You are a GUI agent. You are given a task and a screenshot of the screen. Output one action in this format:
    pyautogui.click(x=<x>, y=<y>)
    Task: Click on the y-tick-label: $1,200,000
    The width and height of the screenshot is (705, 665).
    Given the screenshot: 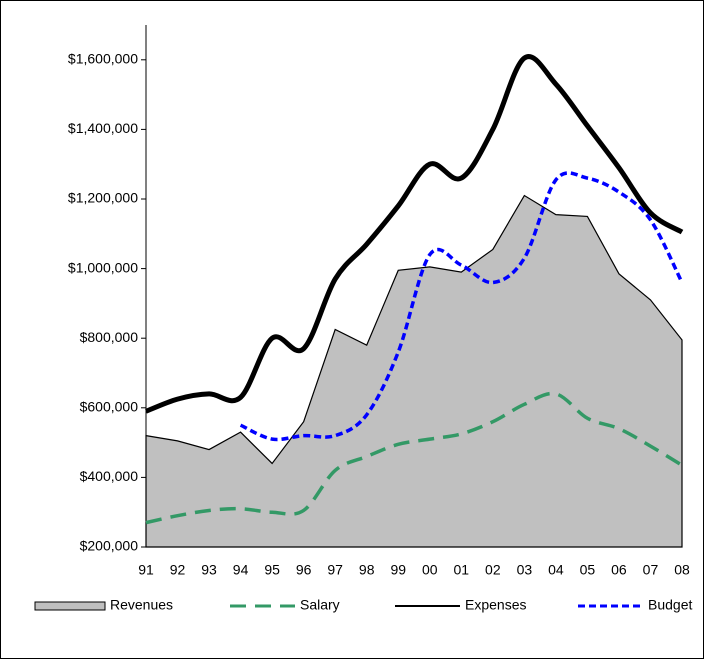 What is the action you would take?
    pyautogui.click(x=103, y=198)
    